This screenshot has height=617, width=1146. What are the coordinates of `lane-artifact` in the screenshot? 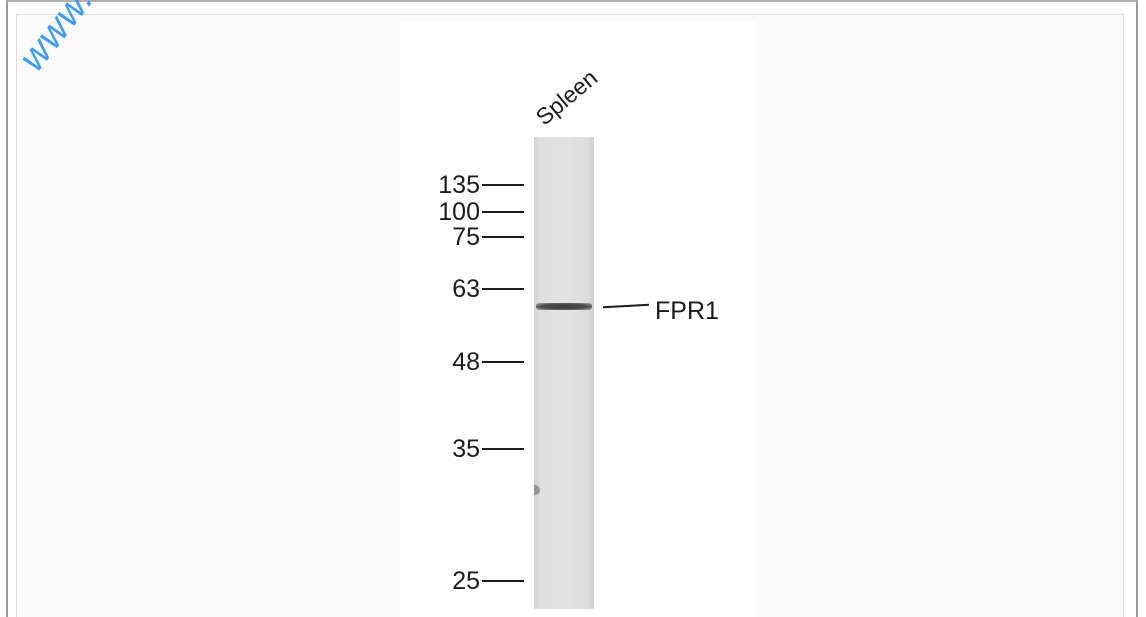 It's located at (537, 490).